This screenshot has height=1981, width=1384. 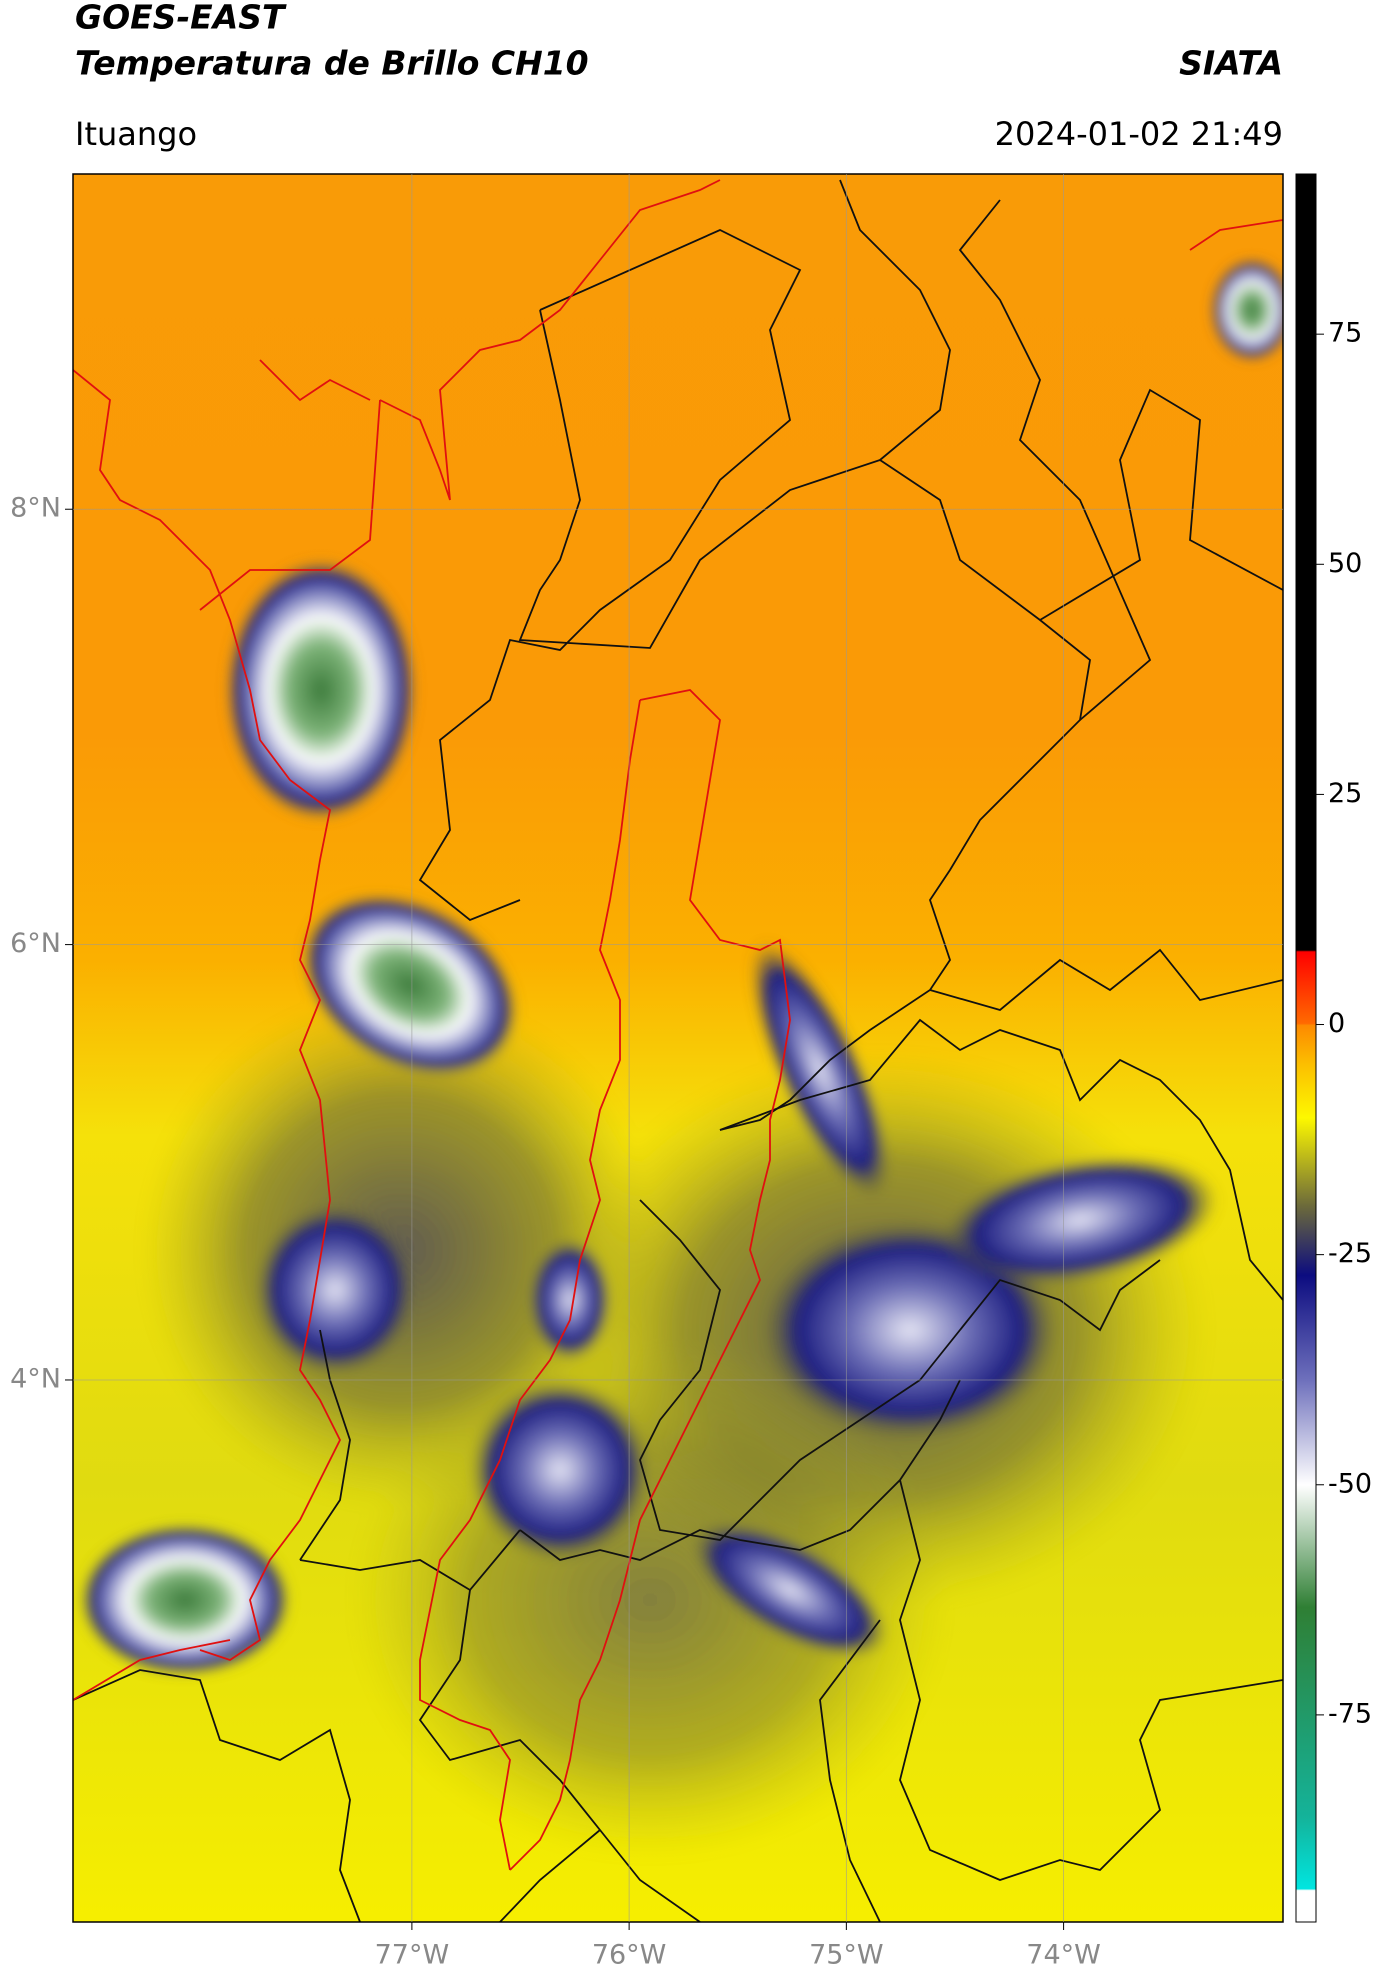 What do you see at coordinates (1231, 63) in the screenshot?
I see `agency: SIATA` at bounding box center [1231, 63].